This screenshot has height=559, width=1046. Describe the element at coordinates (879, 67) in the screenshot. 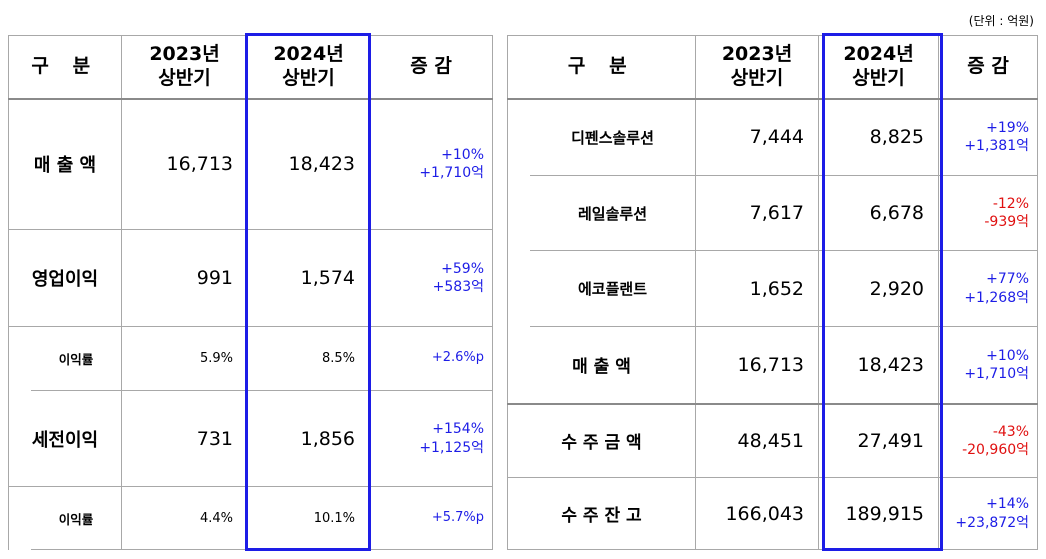

I see `right-header-2024: 2024년 상반기` at that location.